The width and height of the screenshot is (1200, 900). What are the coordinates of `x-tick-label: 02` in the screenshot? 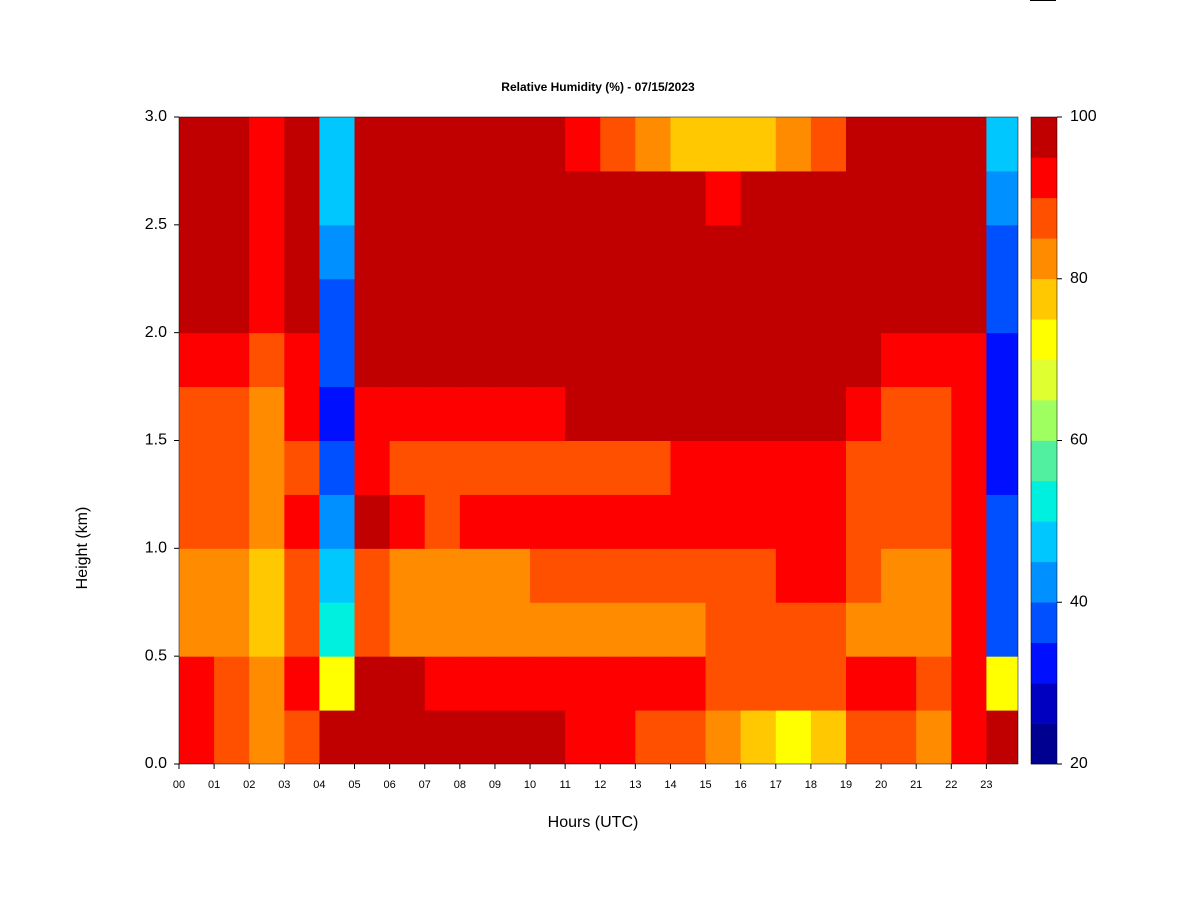 It's located at (249, 785).